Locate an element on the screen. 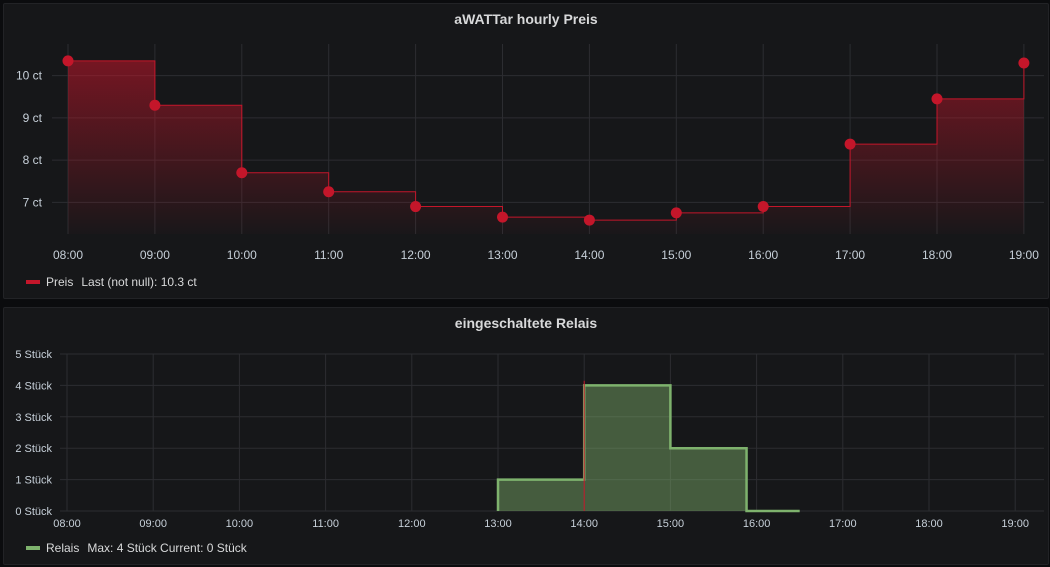  relay-x-tick: 17:00 is located at coordinates (843, 524).